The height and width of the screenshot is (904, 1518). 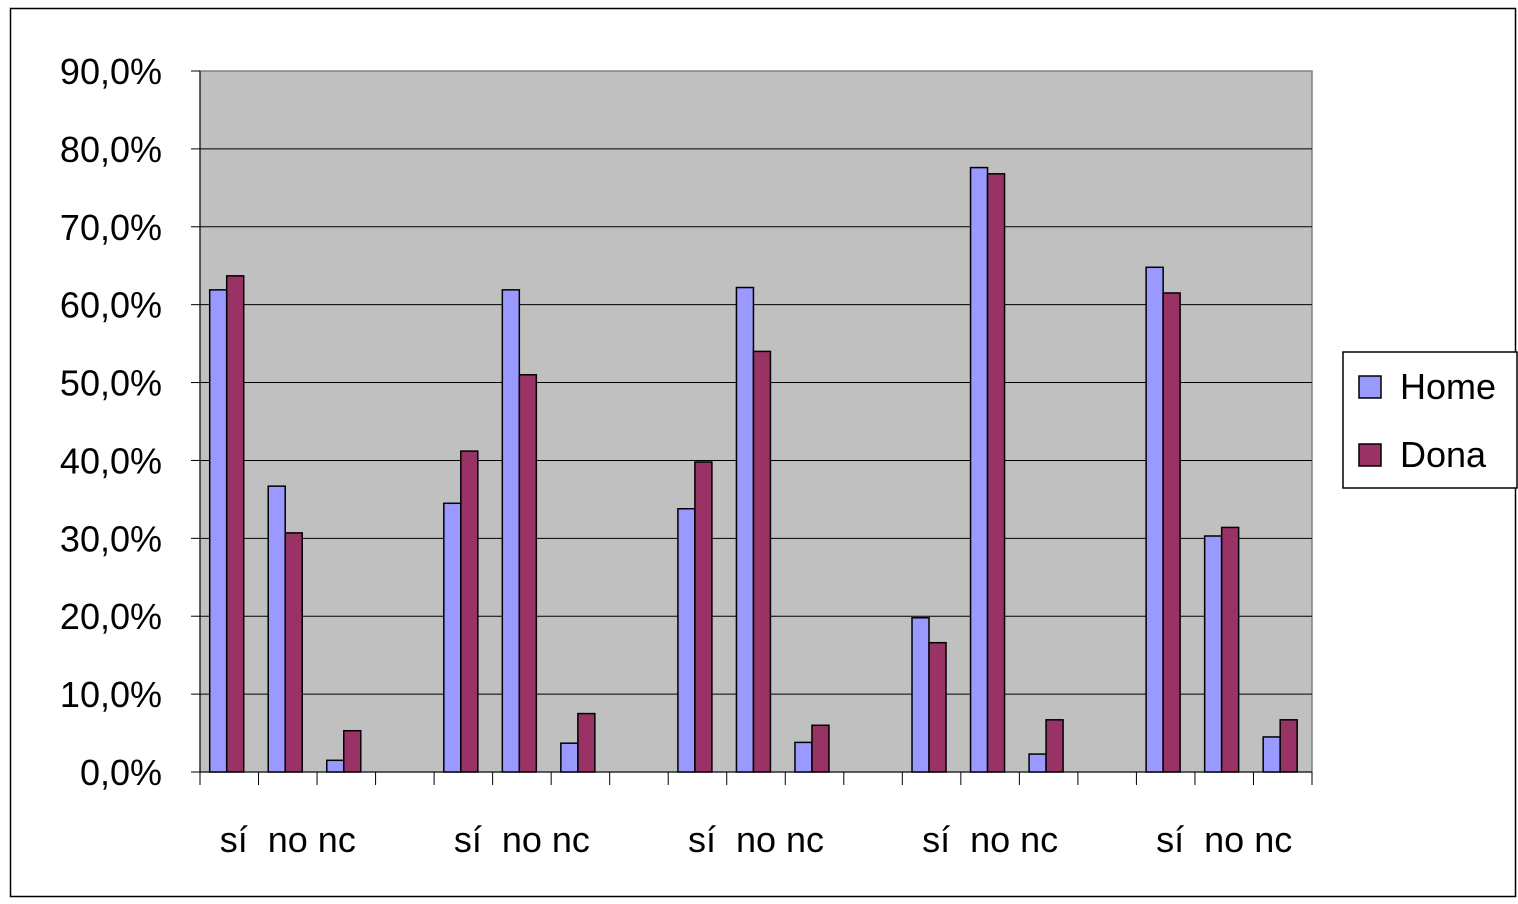 What do you see at coordinates (111, 383) in the screenshot?
I see `y-tick-label: 50,0%` at bounding box center [111, 383].